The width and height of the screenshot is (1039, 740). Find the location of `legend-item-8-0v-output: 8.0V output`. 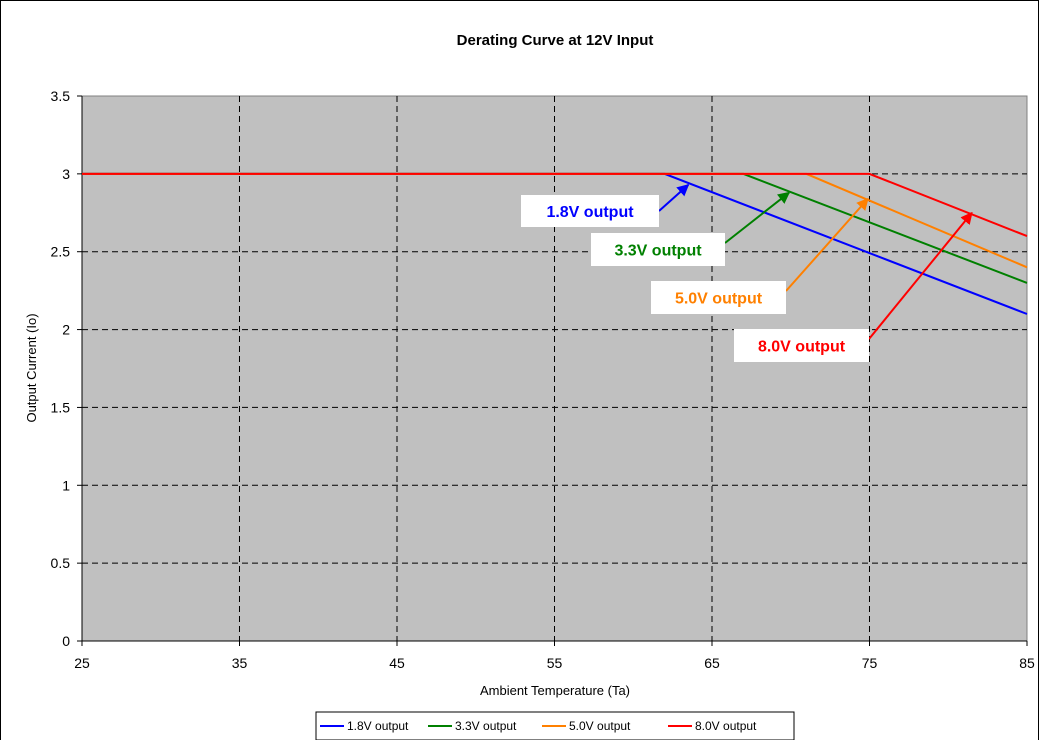

legend-item-8-0v-output: 8.0V output is located at coordinates (712, 726).